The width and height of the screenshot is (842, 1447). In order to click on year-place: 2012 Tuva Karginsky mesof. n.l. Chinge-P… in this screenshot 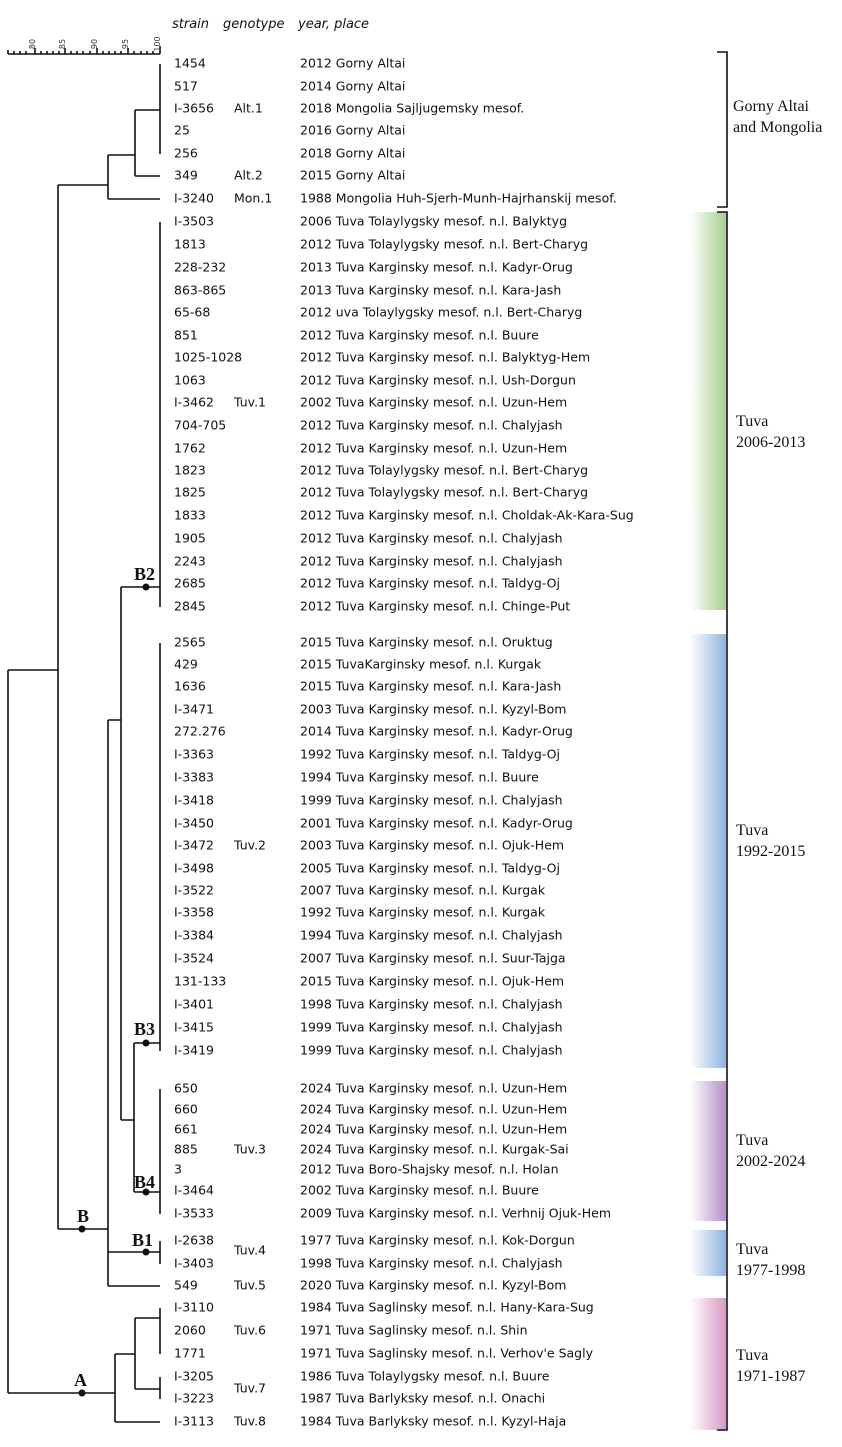, I will do `click(435, 606)`.